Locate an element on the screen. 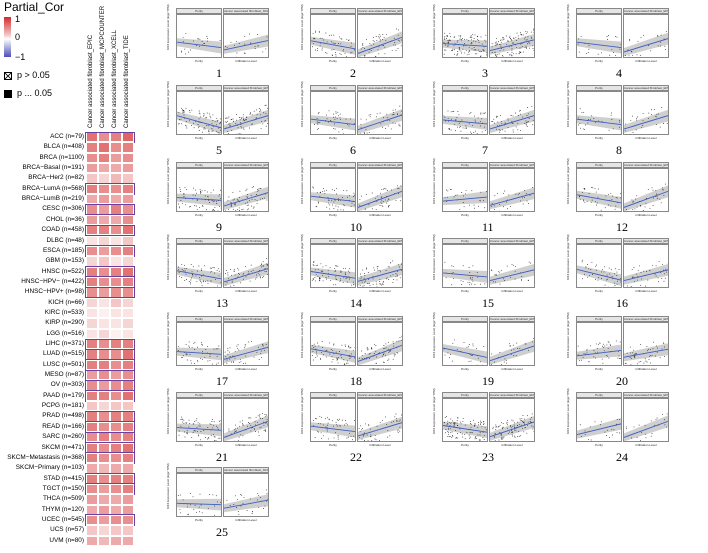 The image size is (708, 553). purity-scatter-plot is located at coordinates (465, 344).